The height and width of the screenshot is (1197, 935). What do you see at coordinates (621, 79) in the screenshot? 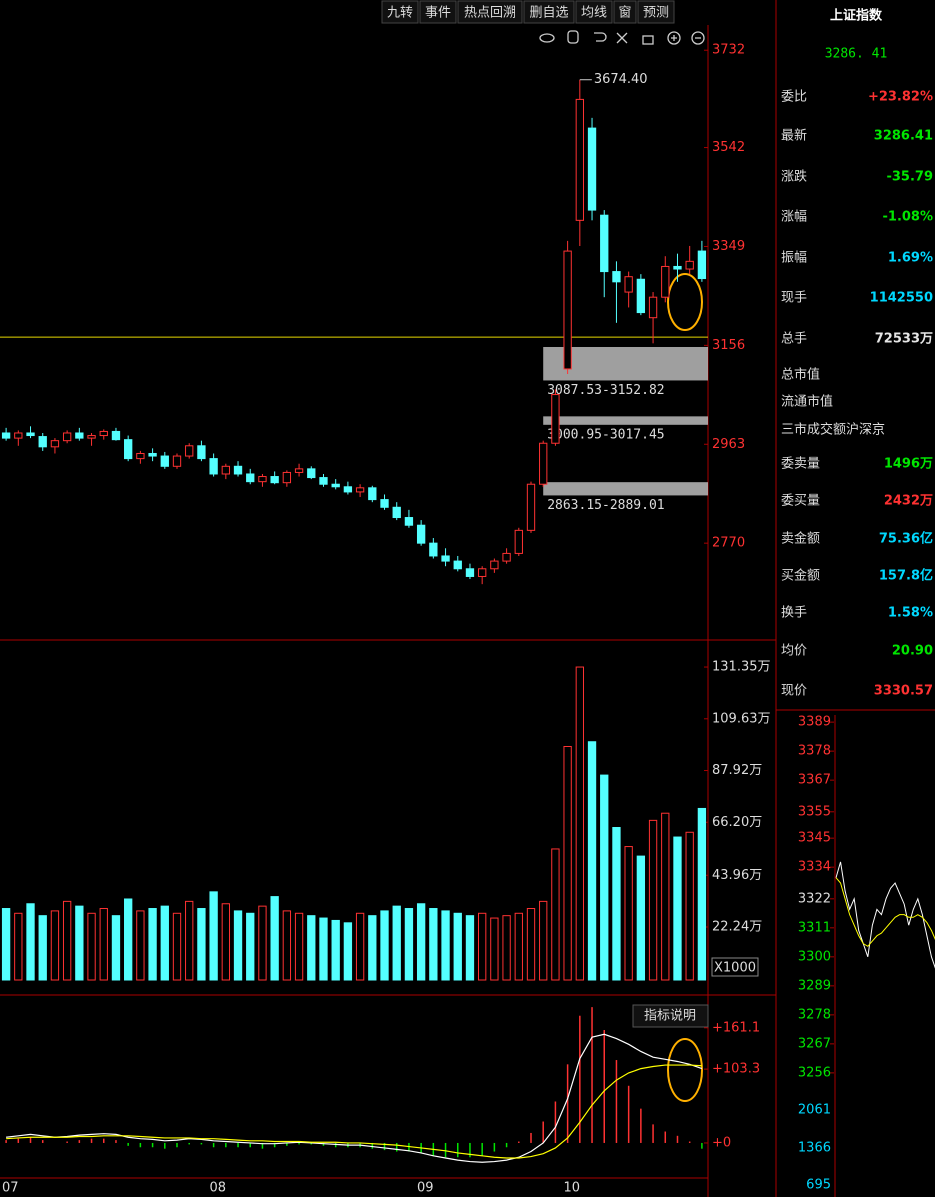
I see `peak-label: 3674.40` at bounding box center [621, 79].